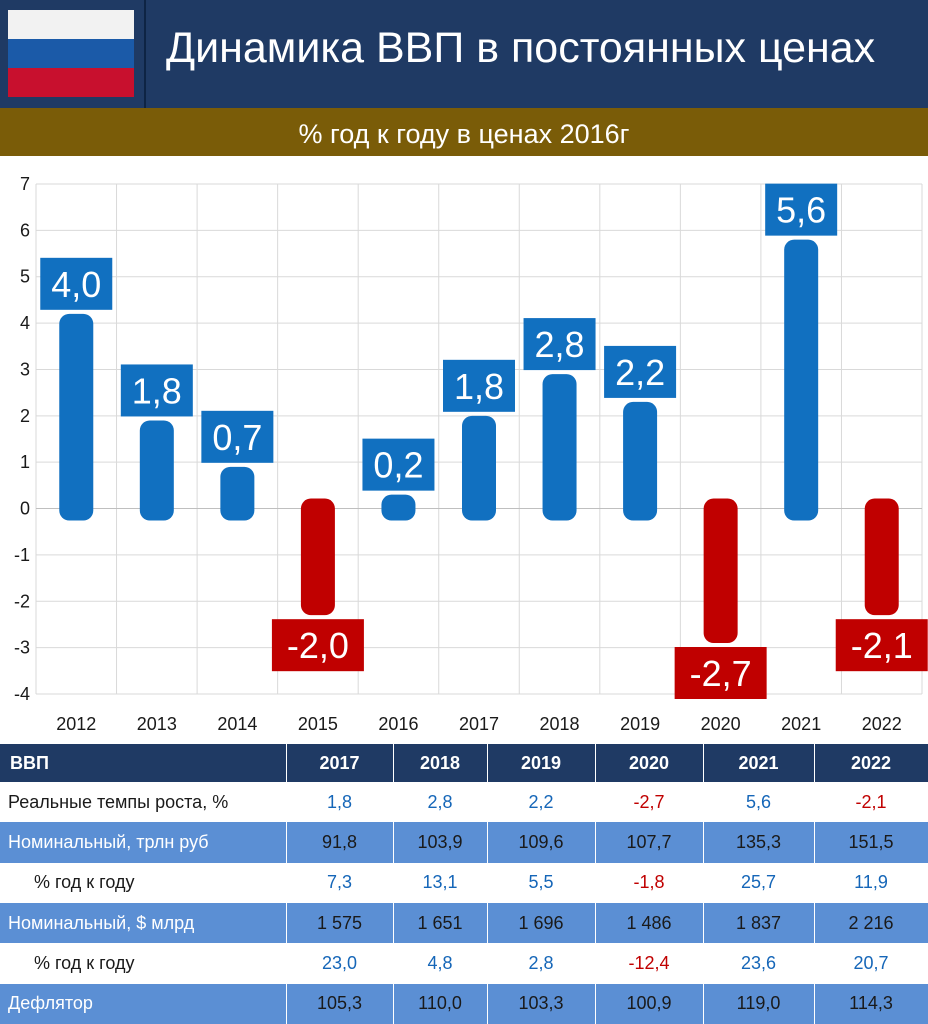 The height and width of the screenshot is (1024, 928). Describe the element at coordinates (649, 763) in the screenshot. I see `table-header-year: 2020` at that location.